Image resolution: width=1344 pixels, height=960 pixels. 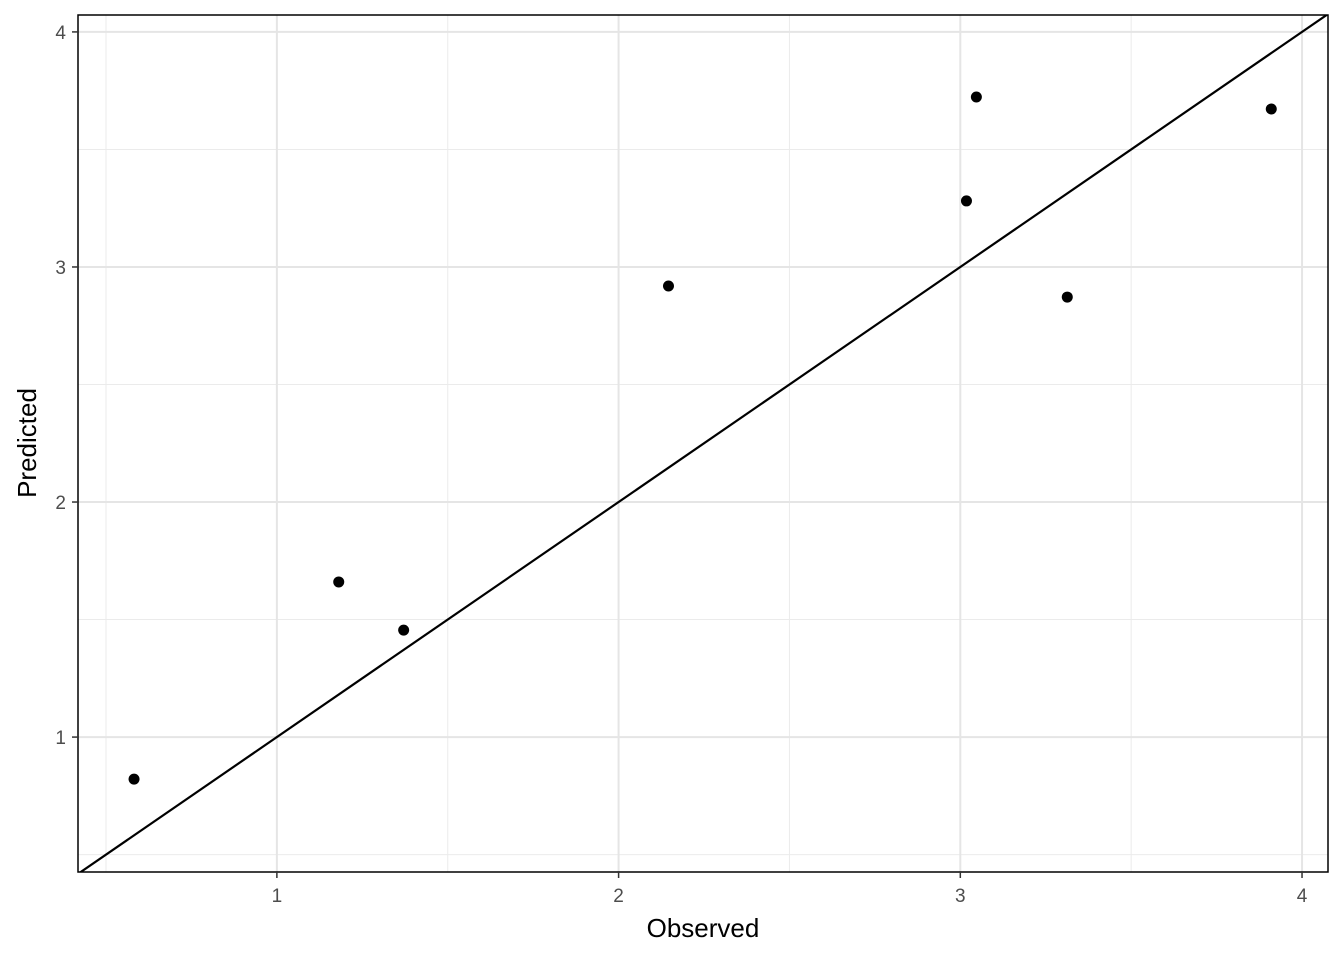 What do you see at coordinates (60, 503) in the screenshot?
I see `y-tick-label: 2` at bounding box center [60, 503].